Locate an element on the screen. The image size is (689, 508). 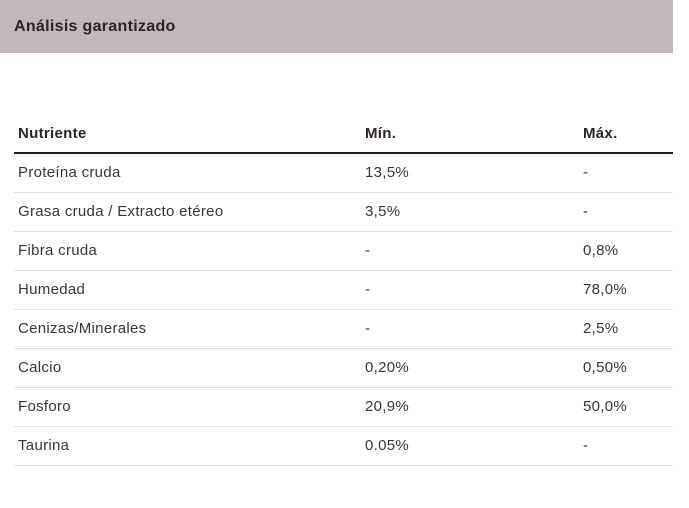
max-value: 2,5% is located at coordinates (628, 329).